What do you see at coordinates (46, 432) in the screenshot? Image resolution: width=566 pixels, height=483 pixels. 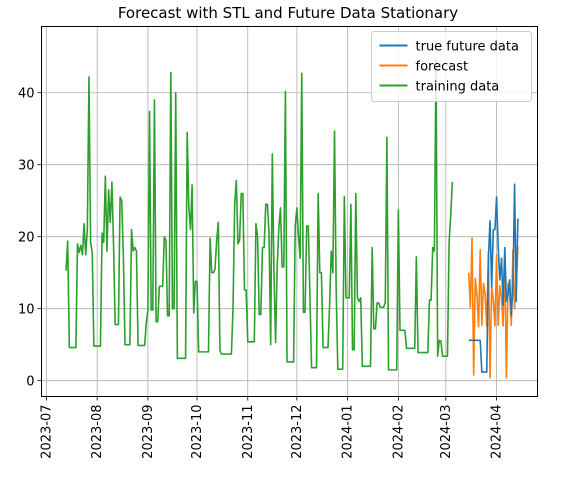 I see `x-tick-label: 2023-07` at bounding box center [46, 432].